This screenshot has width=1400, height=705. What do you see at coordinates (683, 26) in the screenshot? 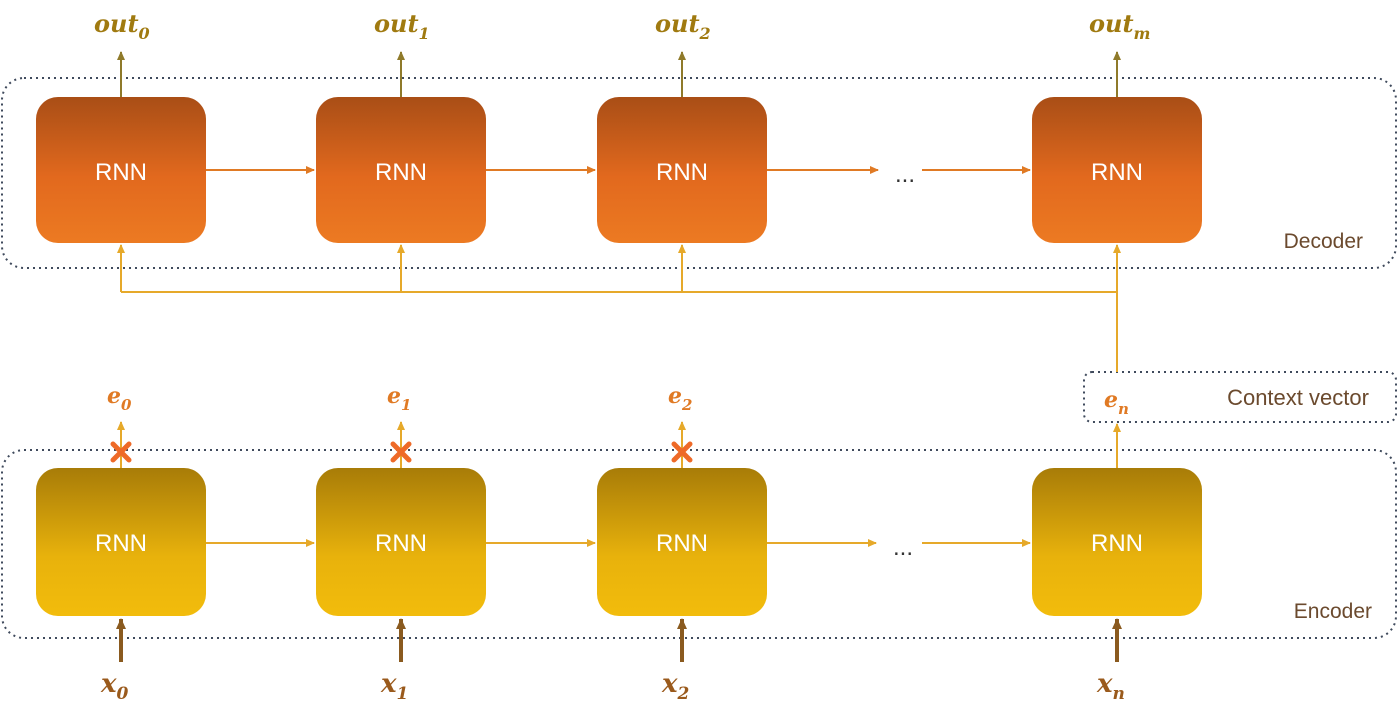
I see `decoder-output-2: out2` at bounding box center [683, 26].